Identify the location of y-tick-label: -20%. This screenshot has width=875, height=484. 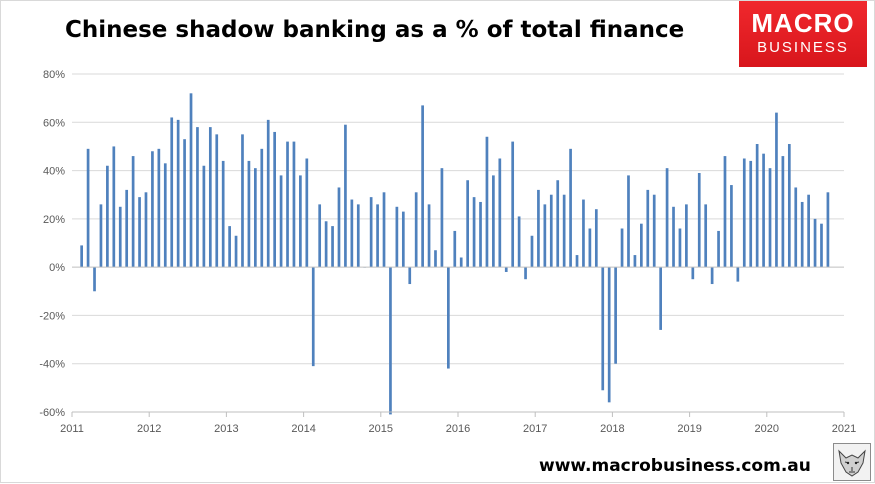
(52, 316).